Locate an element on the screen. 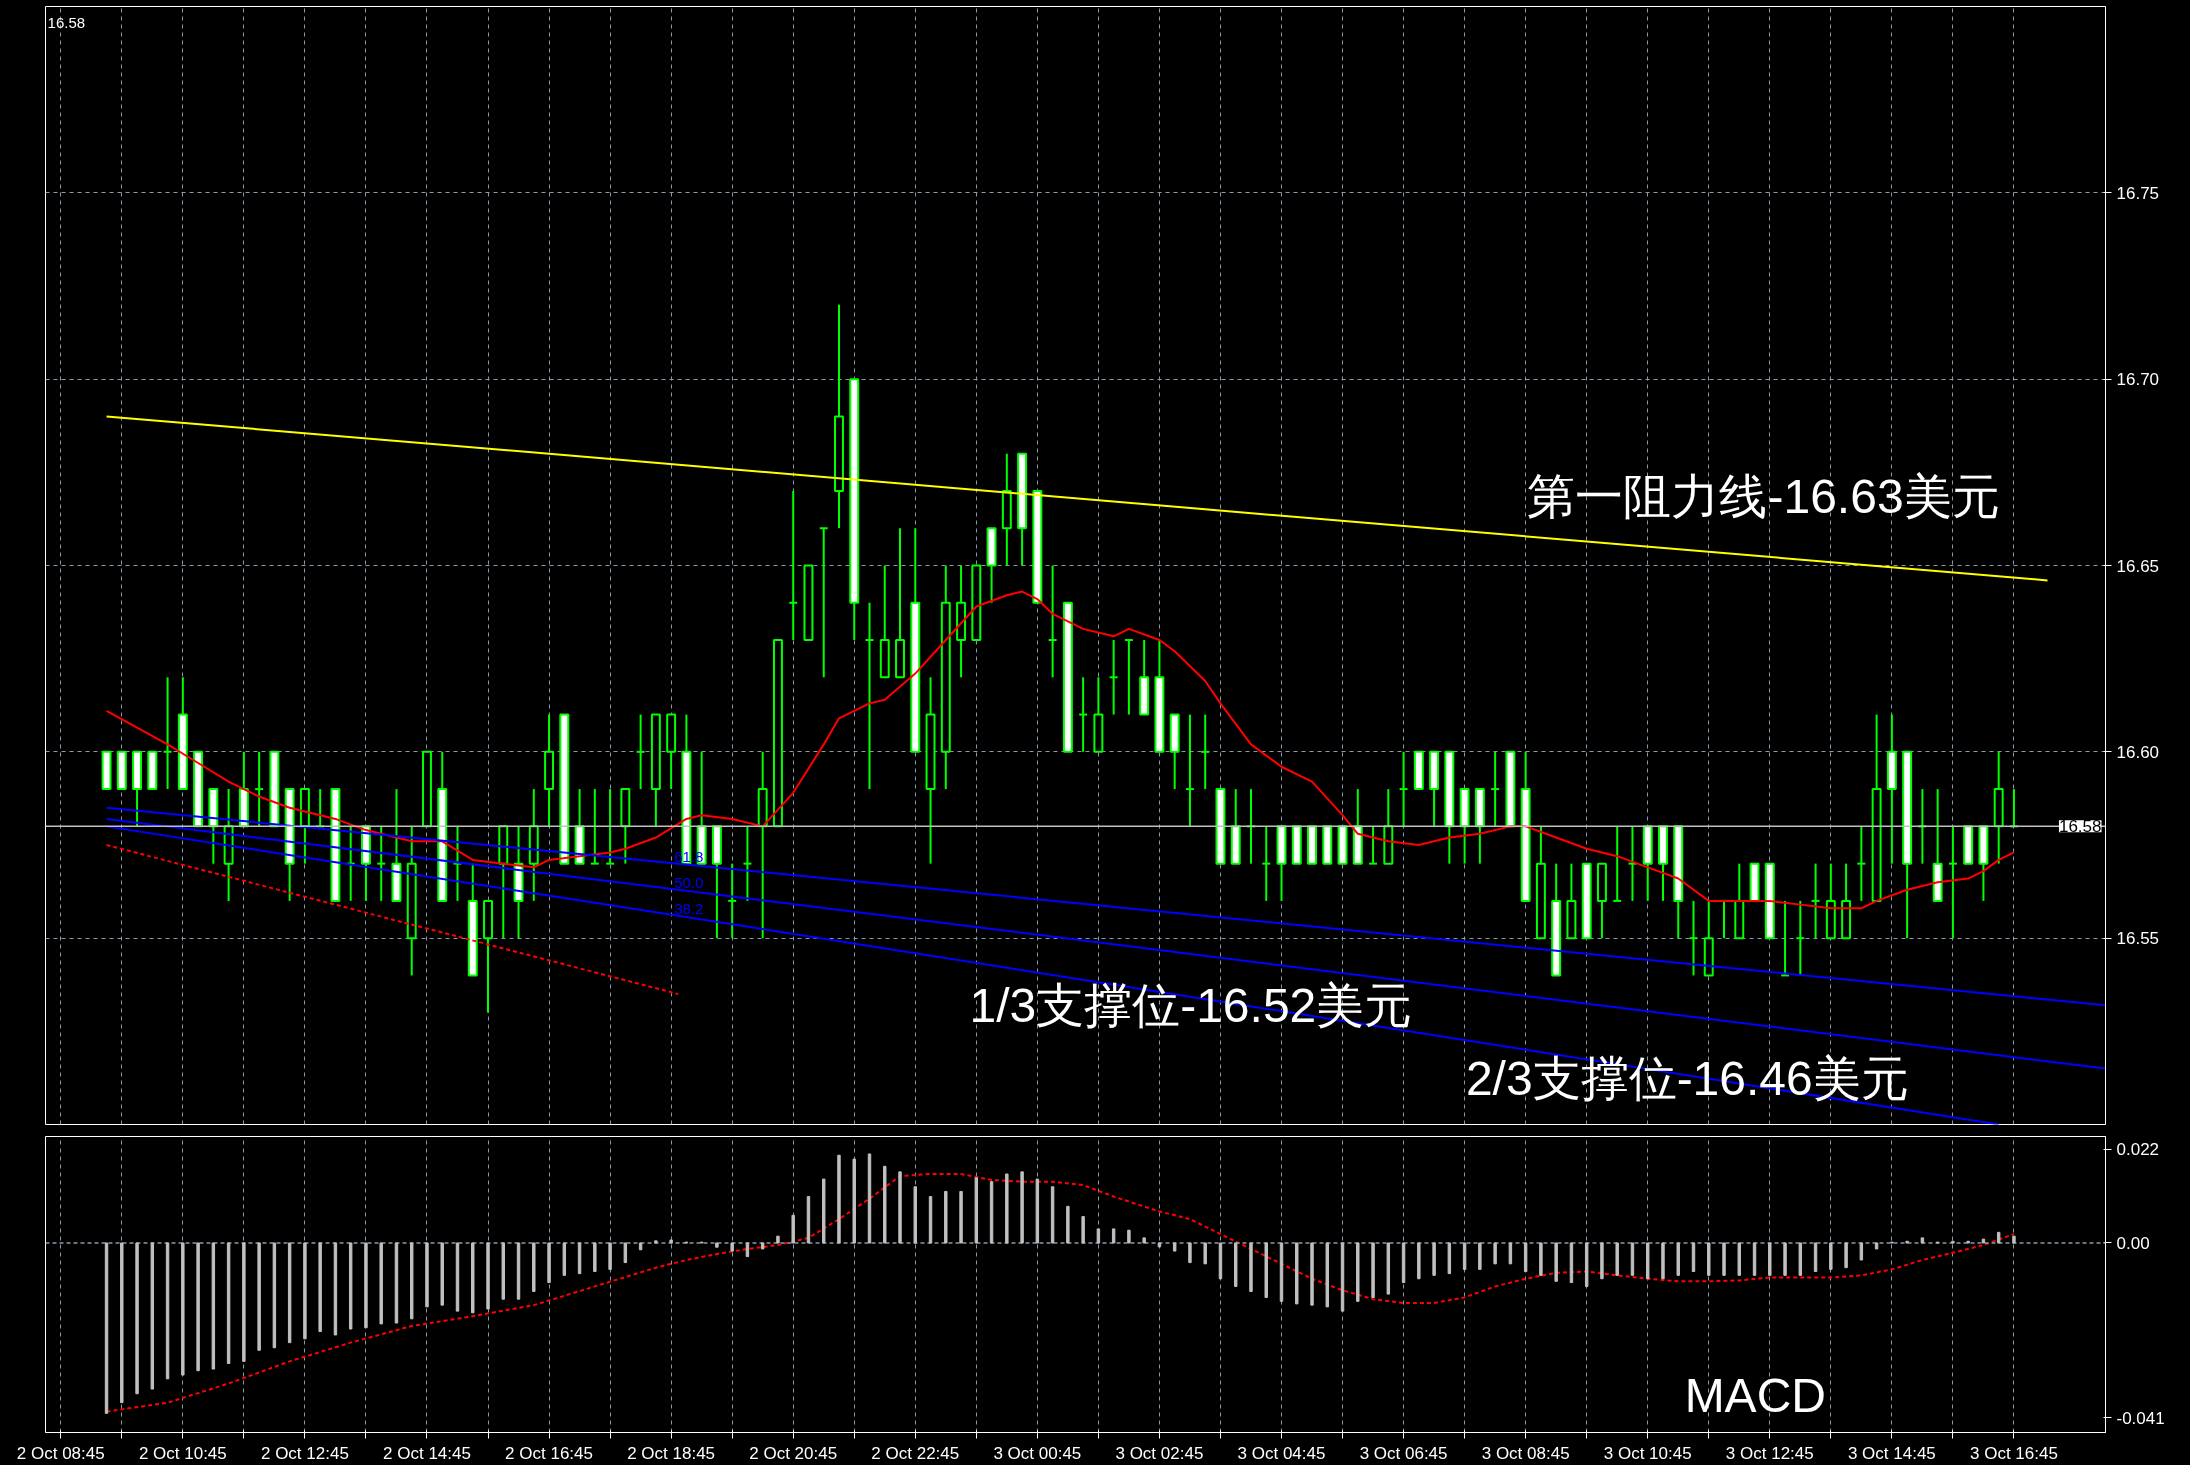  y-tick-label: 16.70 is located at coordinates (2138, 380).